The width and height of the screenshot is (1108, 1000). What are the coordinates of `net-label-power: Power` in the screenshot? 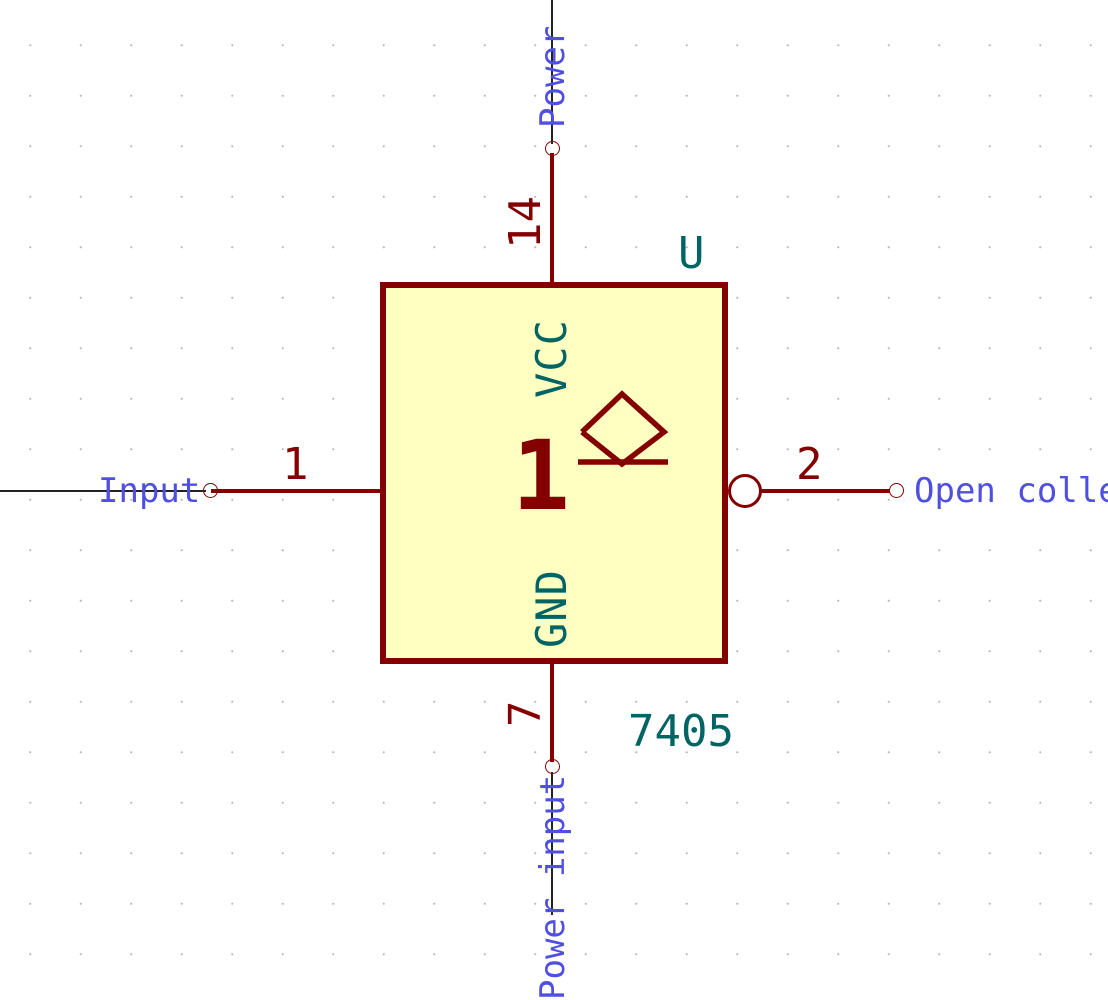 It's located at (553, 76).